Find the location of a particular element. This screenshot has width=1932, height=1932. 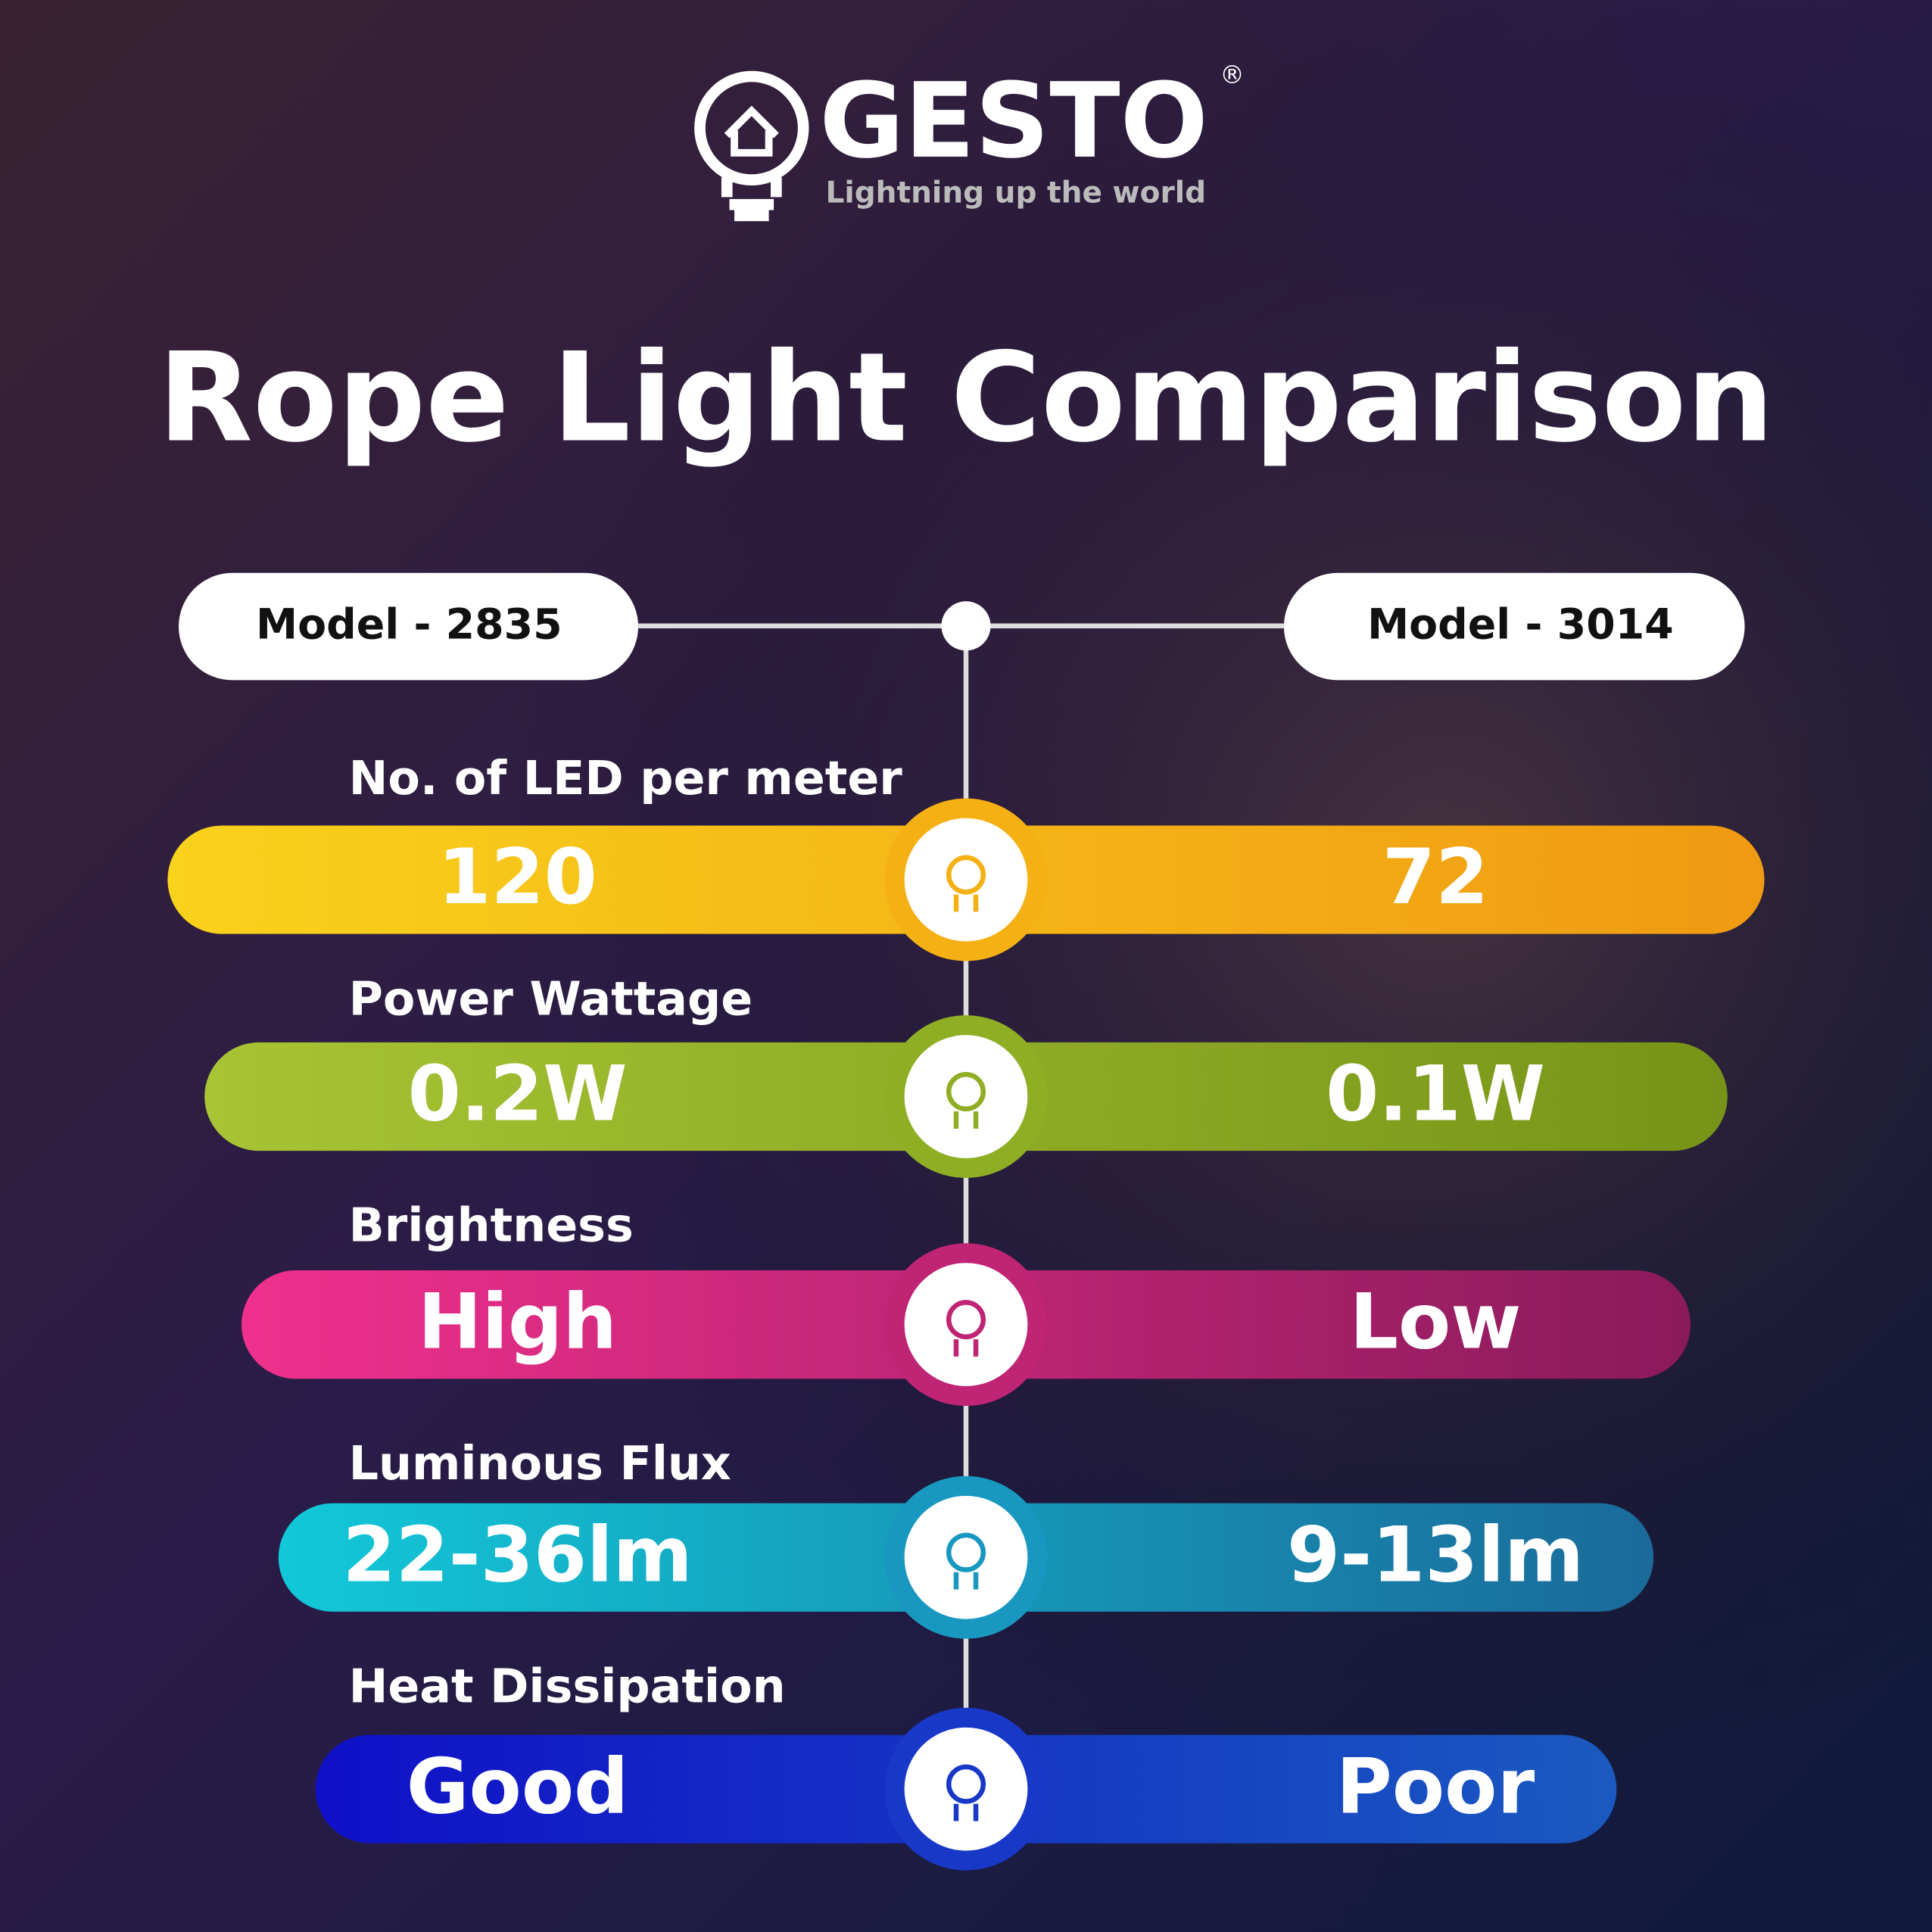

left-value: 0.2W is located at coordinates (518, 1094).